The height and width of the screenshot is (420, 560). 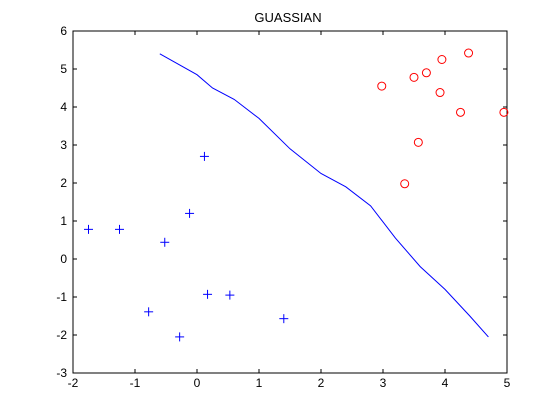 What do you see at coordinates (507, 383) in the screenshot?
I see `x-tick-label: 5` at bounding box center [507, 383].